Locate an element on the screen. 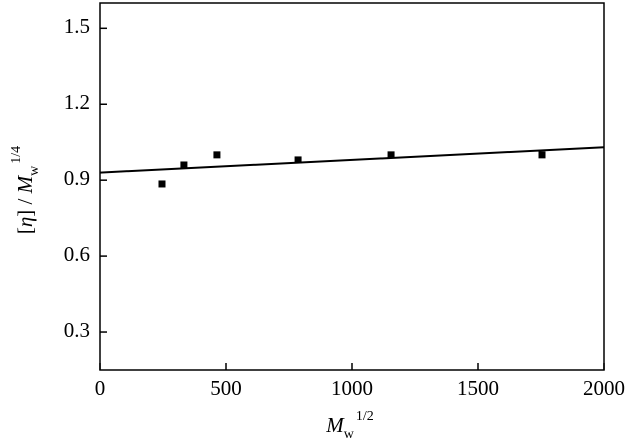  y-axis-label: [η] / Mw1/4 is located at coordinates (25, 190).